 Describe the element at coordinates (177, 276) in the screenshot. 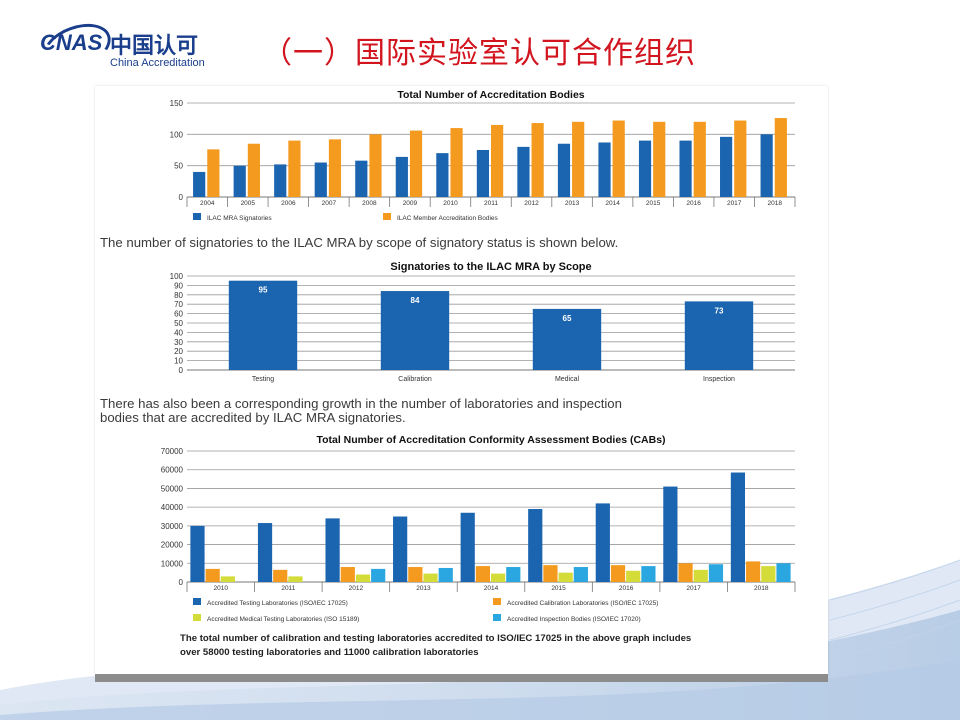

I see `chart-1-ytick-10: 100` at that location.